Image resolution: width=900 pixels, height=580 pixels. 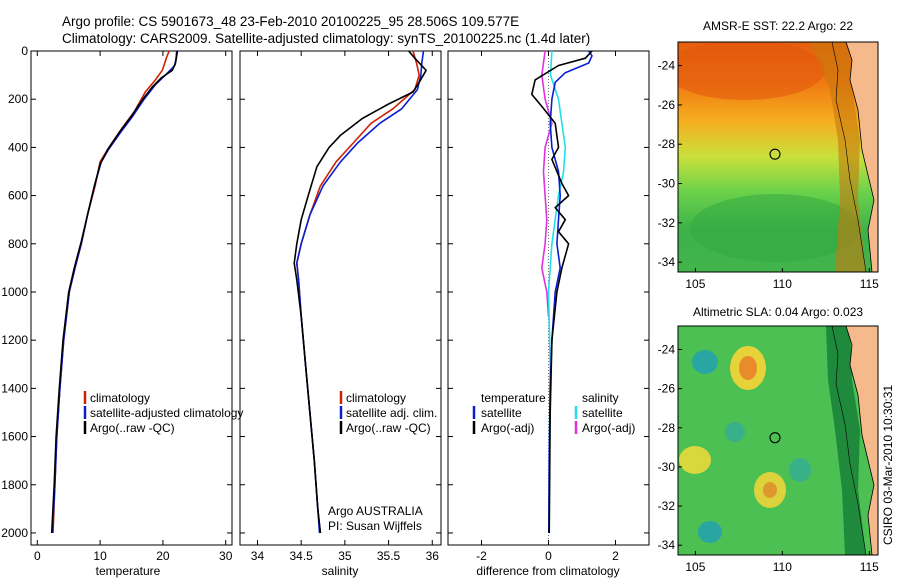 I want to click on y-tick-label: 2000, so click(x=14, y=533).